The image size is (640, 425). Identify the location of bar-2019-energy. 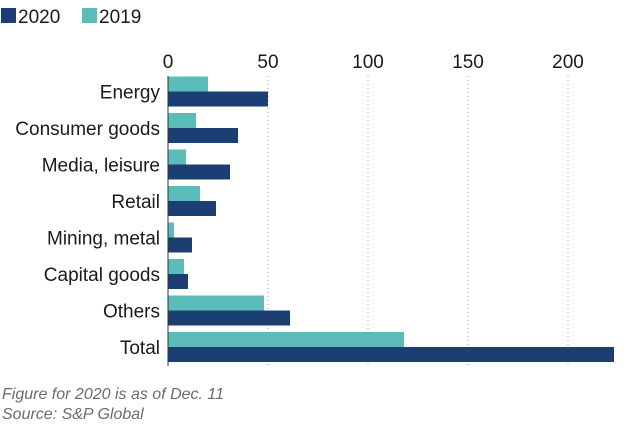
(188, 84).